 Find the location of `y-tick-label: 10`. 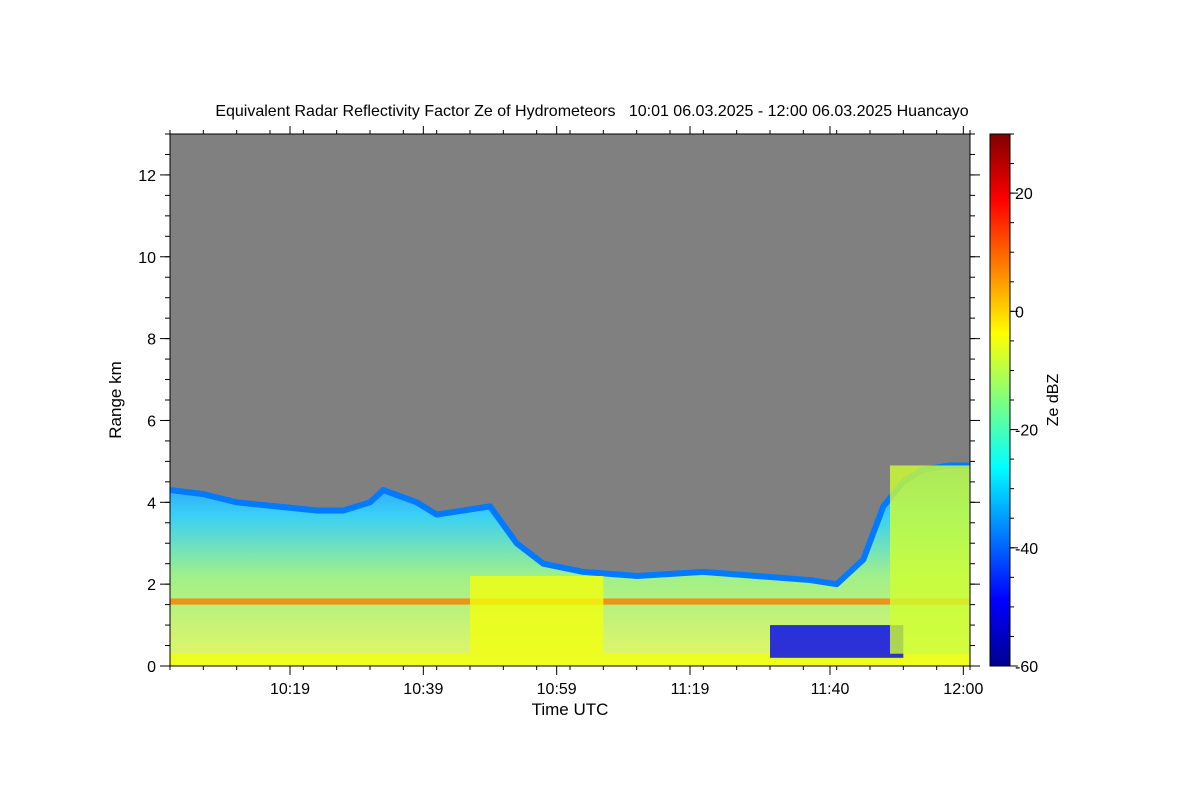

y-tick-label: 10 is located at coordinates (147, 258).